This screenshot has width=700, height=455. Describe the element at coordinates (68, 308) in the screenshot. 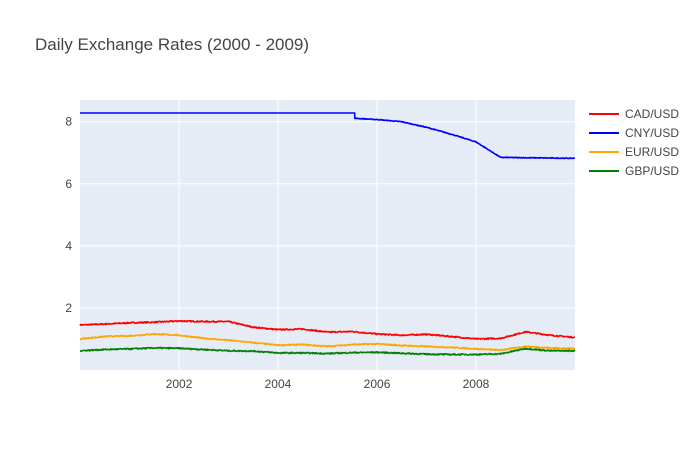

I see `y-tick-label: 2` at that location.